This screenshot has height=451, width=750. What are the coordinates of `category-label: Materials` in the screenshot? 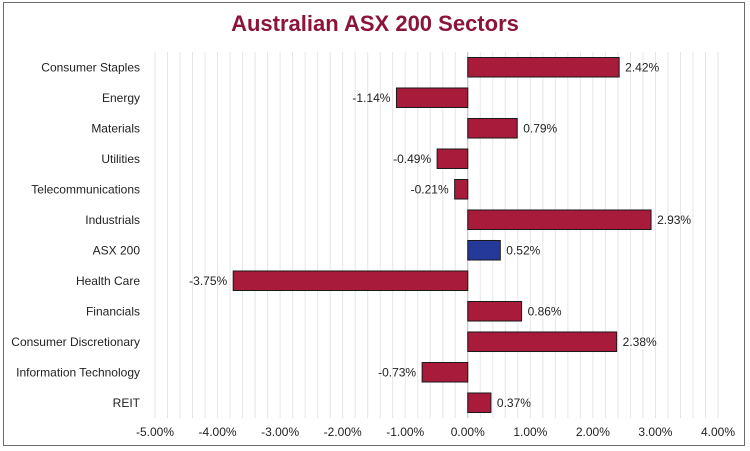 It's located at (115, 128).